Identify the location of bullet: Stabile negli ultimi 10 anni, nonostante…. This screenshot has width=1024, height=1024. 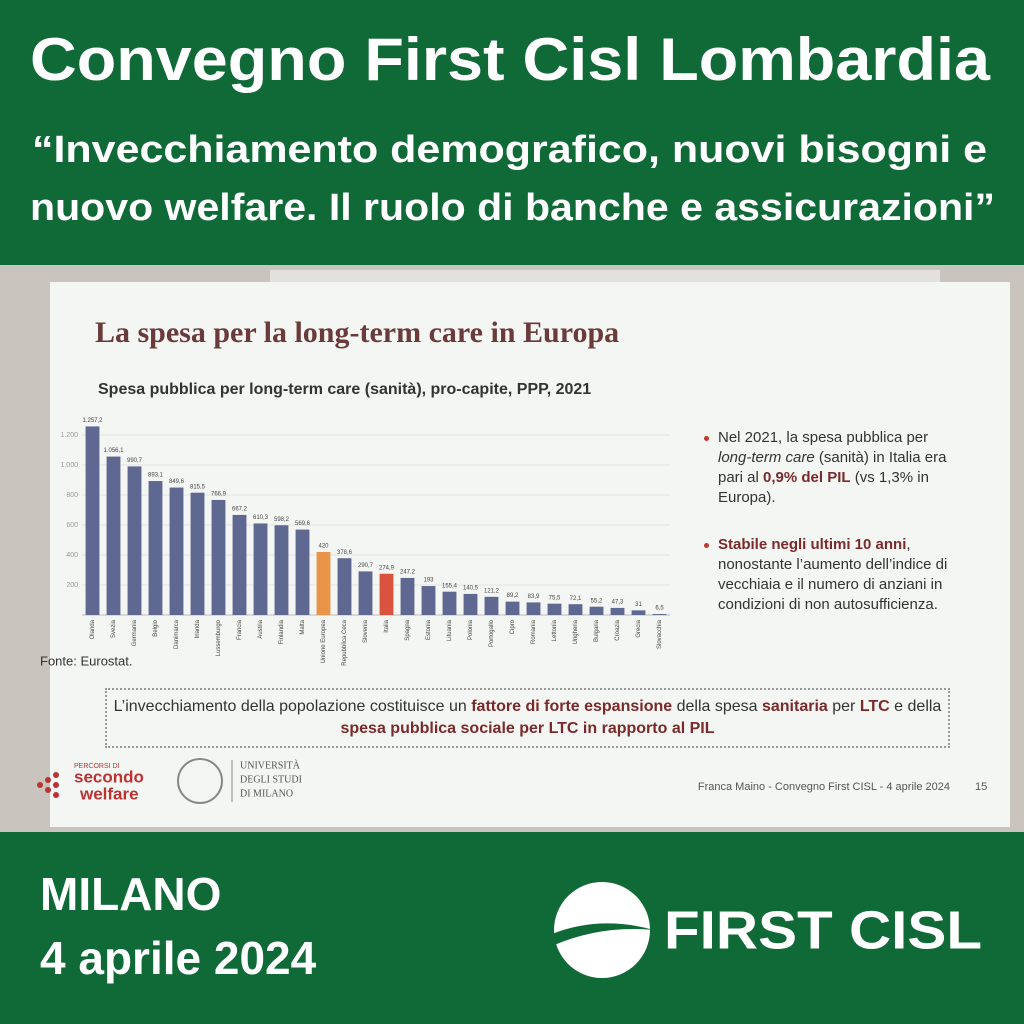
(831, 575).